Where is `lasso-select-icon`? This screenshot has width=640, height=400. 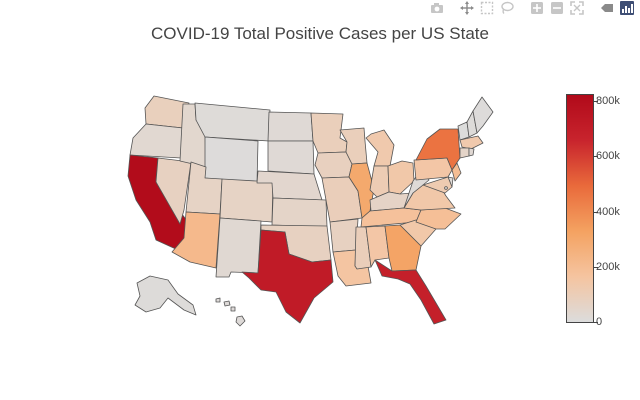
lasso-select-icon is located at coordinates (507, 8).